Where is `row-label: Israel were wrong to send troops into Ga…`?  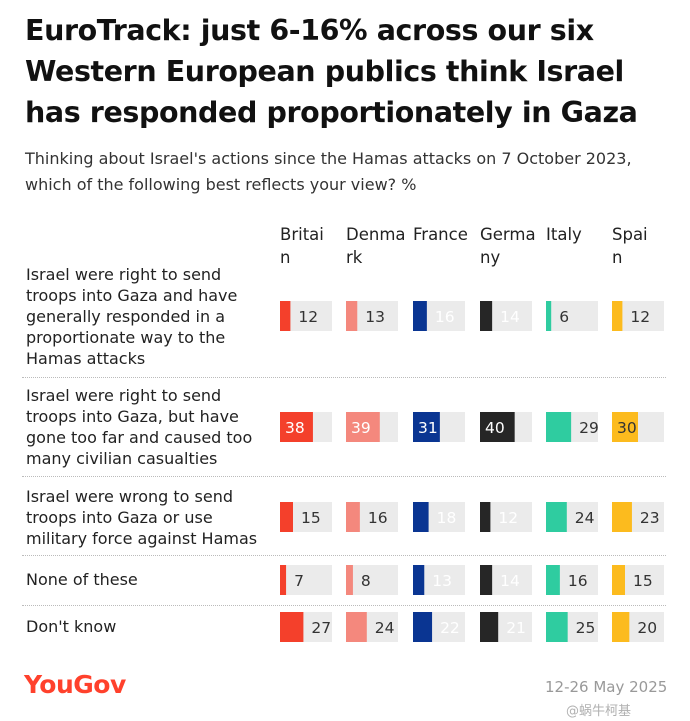
row-label: Israel were wrong to send troops into Ga… is located at coordinates (142, 517).